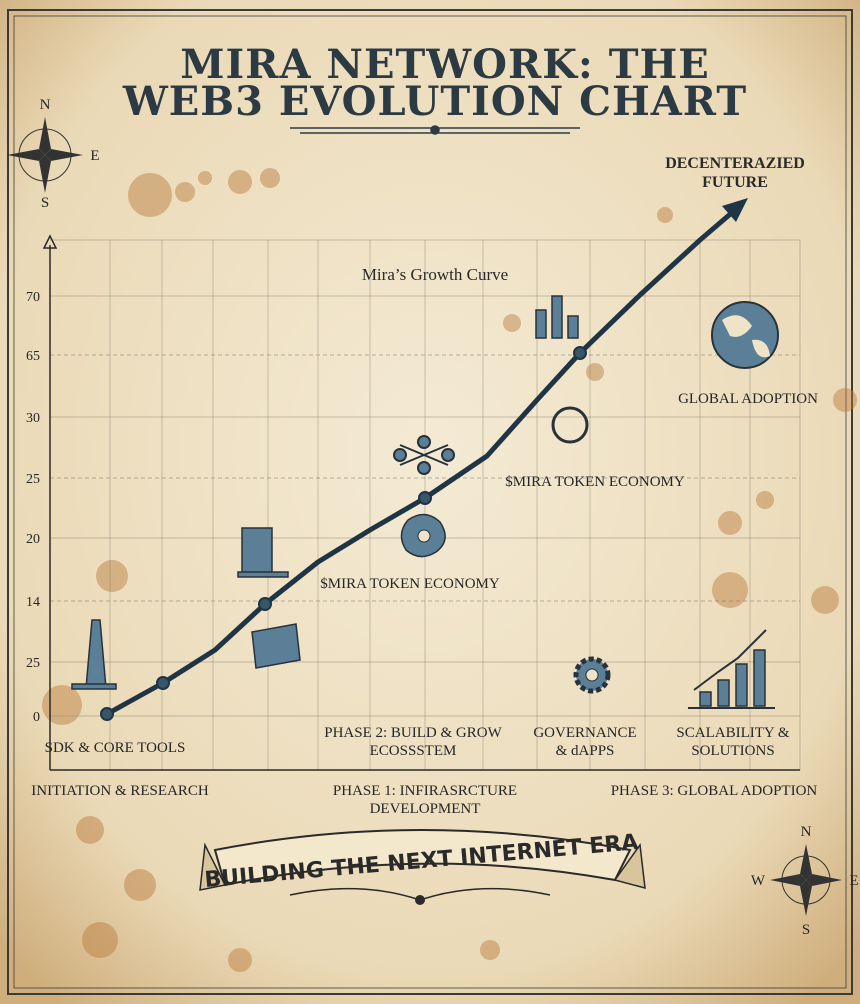 Image resolution: width=860 pixels, height=1004 pixels. I want to click on title-ornament, so click(435, 130).